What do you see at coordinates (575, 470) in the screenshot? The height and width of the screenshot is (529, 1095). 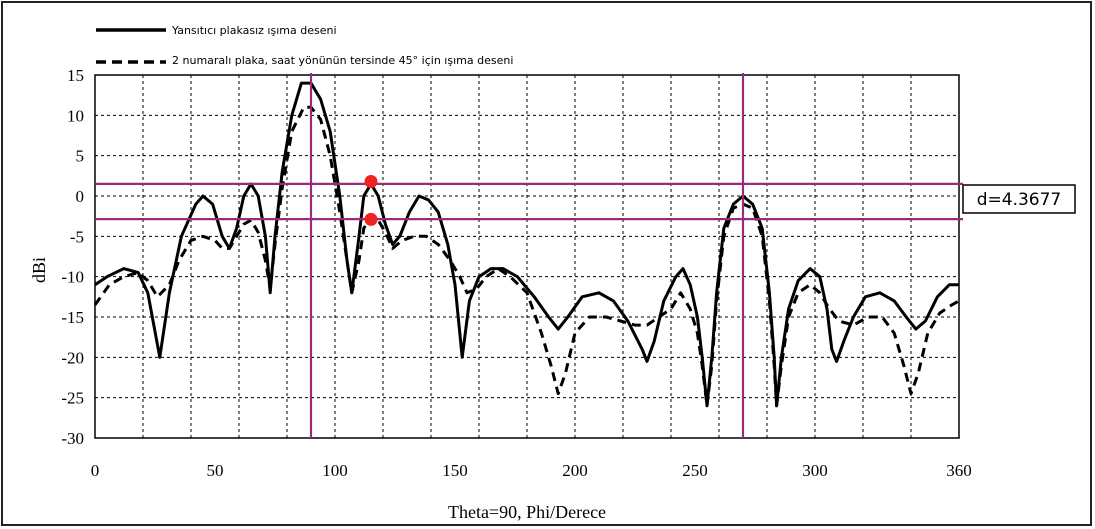 I see `x-tick-label: 200` at bounding box center [575, 470].